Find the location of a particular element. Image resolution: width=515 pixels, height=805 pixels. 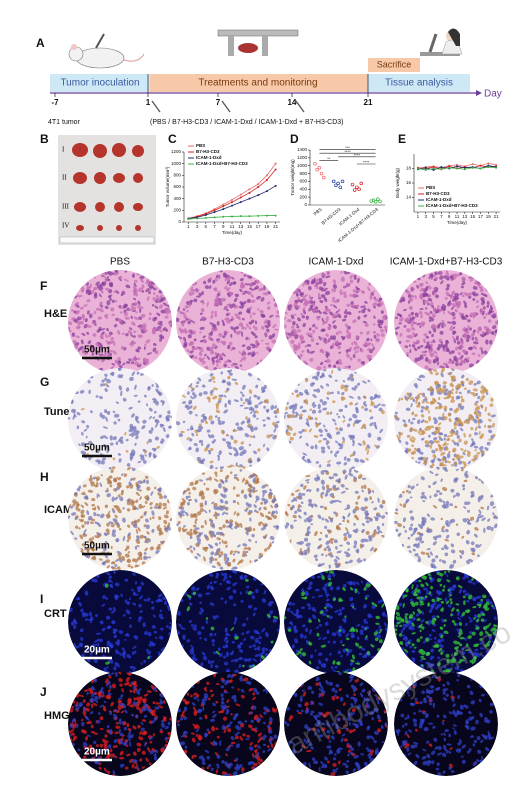

point is located at coordinates (275, 185).